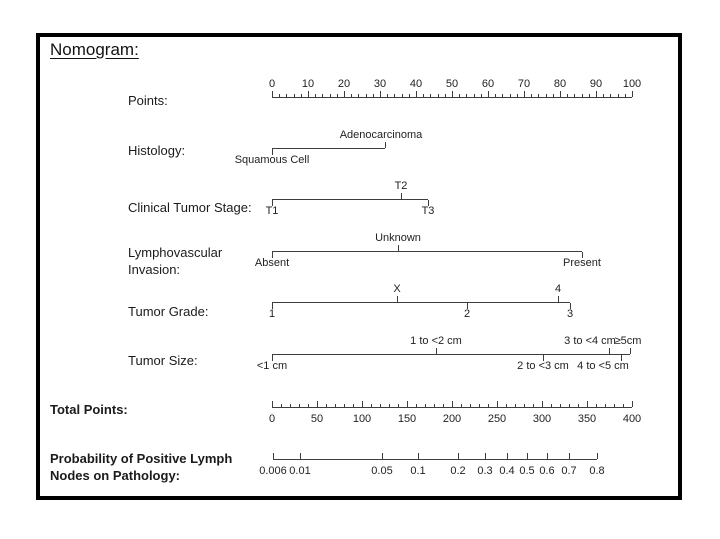  Describe the element at coordinates (401, 186) in the screenshot. I see `tick-label: T2` at that location.